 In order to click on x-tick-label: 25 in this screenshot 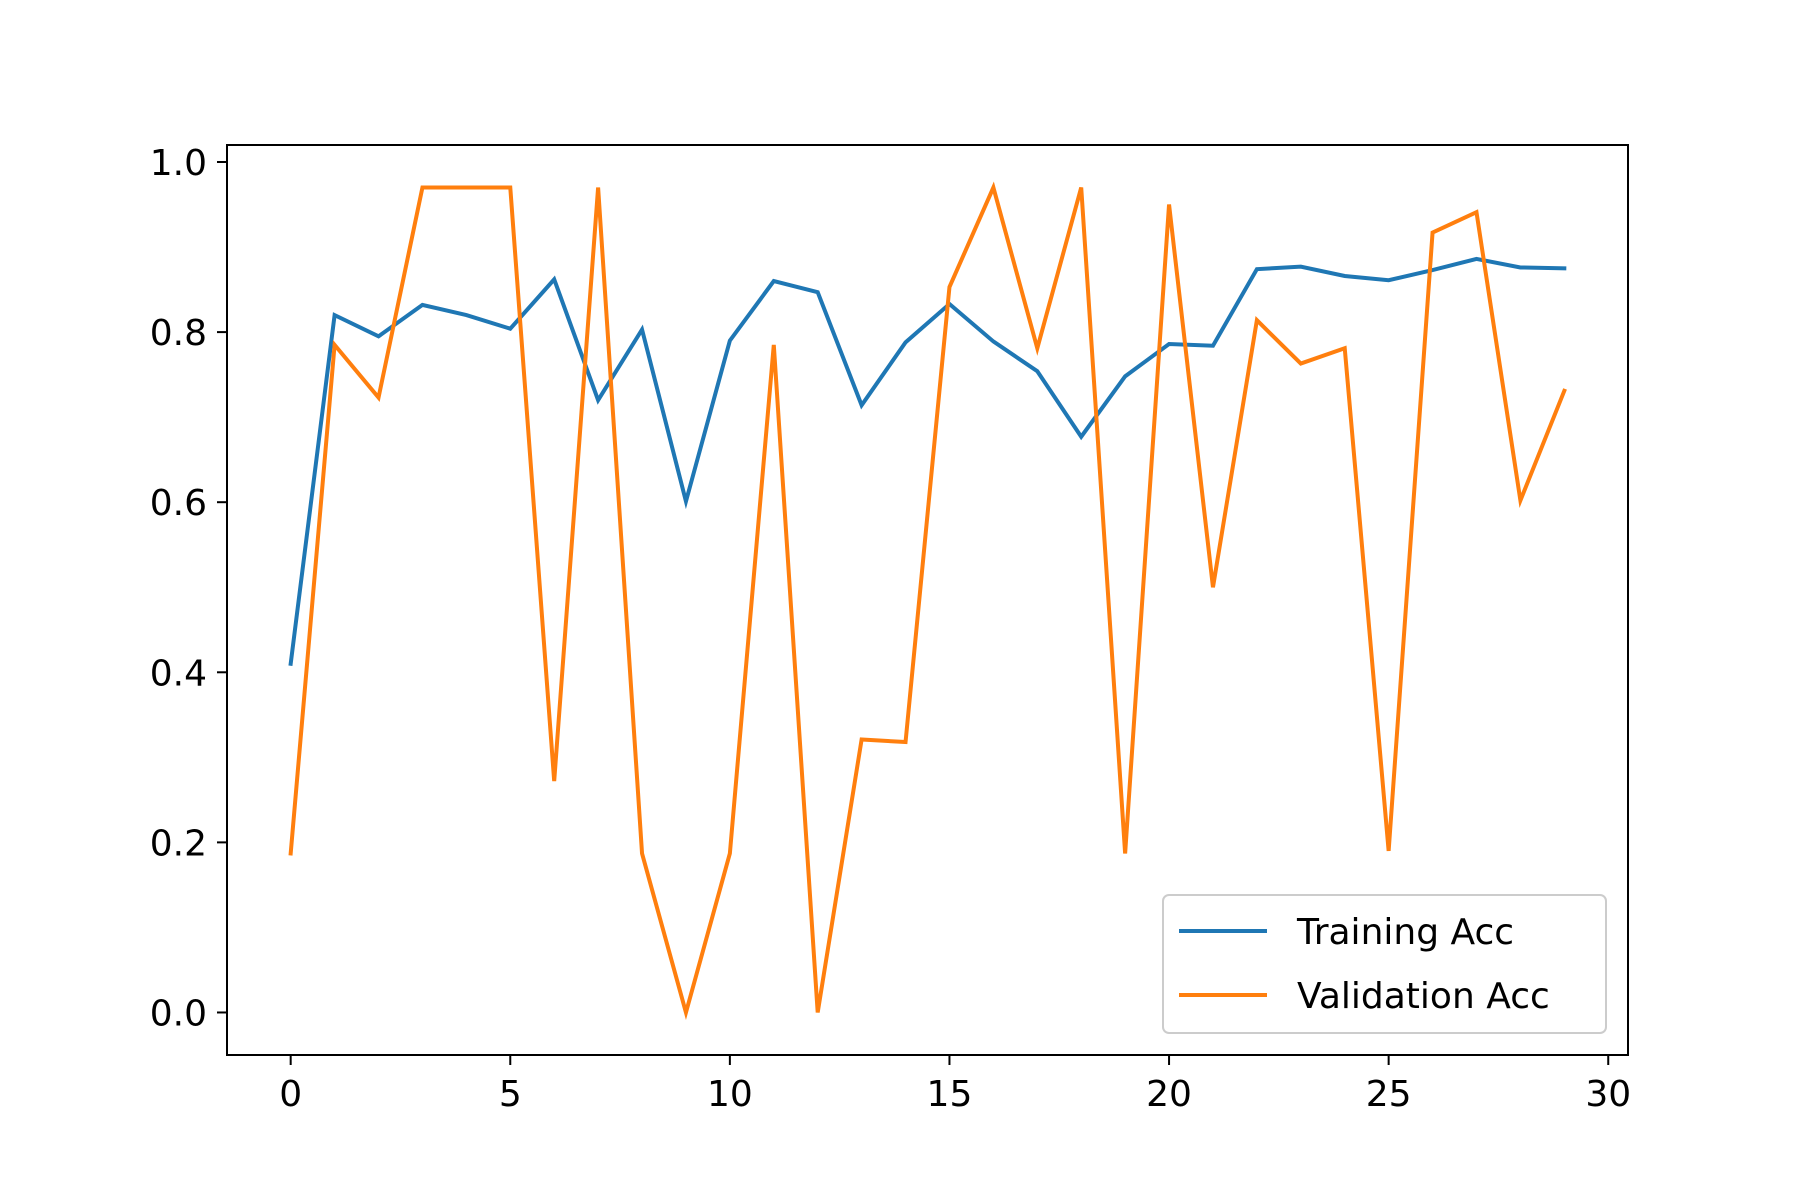, I will do `click(1389, 1094)`.